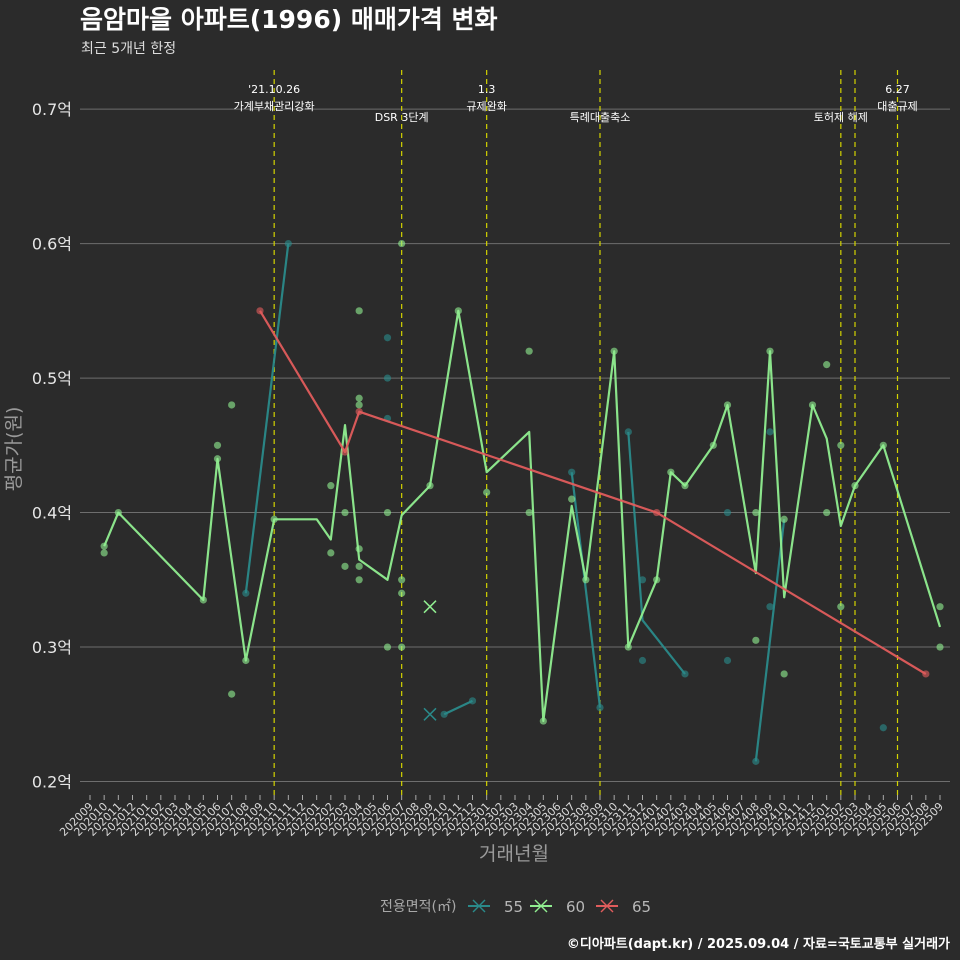  What do you see at coordinates (641, 907) in the screenshot?
I see `legend-label: 65` at bounding box center [641, 907].